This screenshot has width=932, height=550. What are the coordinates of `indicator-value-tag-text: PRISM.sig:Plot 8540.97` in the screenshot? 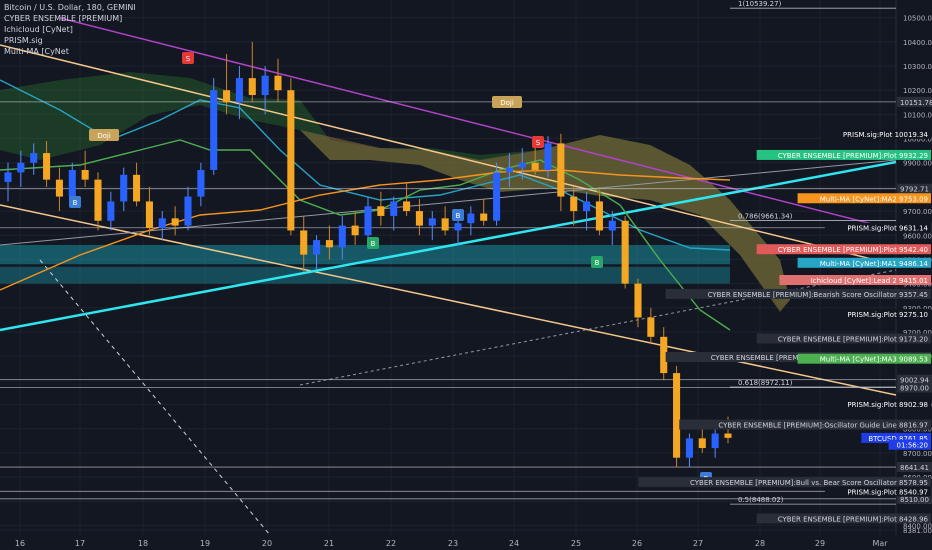 It's located at (887, 492).